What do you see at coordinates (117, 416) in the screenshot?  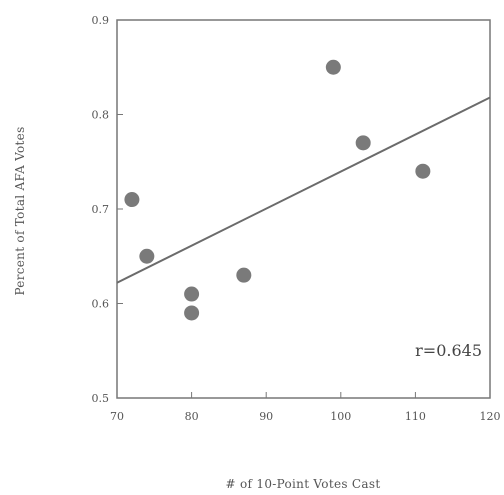 I see `x-tick-label: 70` at bounding box center [117, 416].